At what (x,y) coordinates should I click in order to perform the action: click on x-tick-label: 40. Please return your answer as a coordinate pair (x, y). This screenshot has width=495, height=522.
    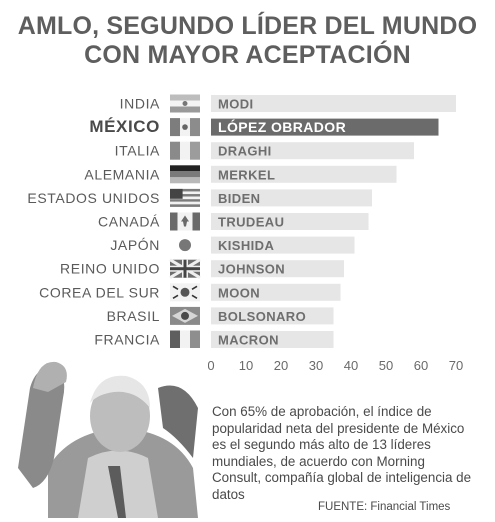
    Looking at the image, I should click on (351, 365).